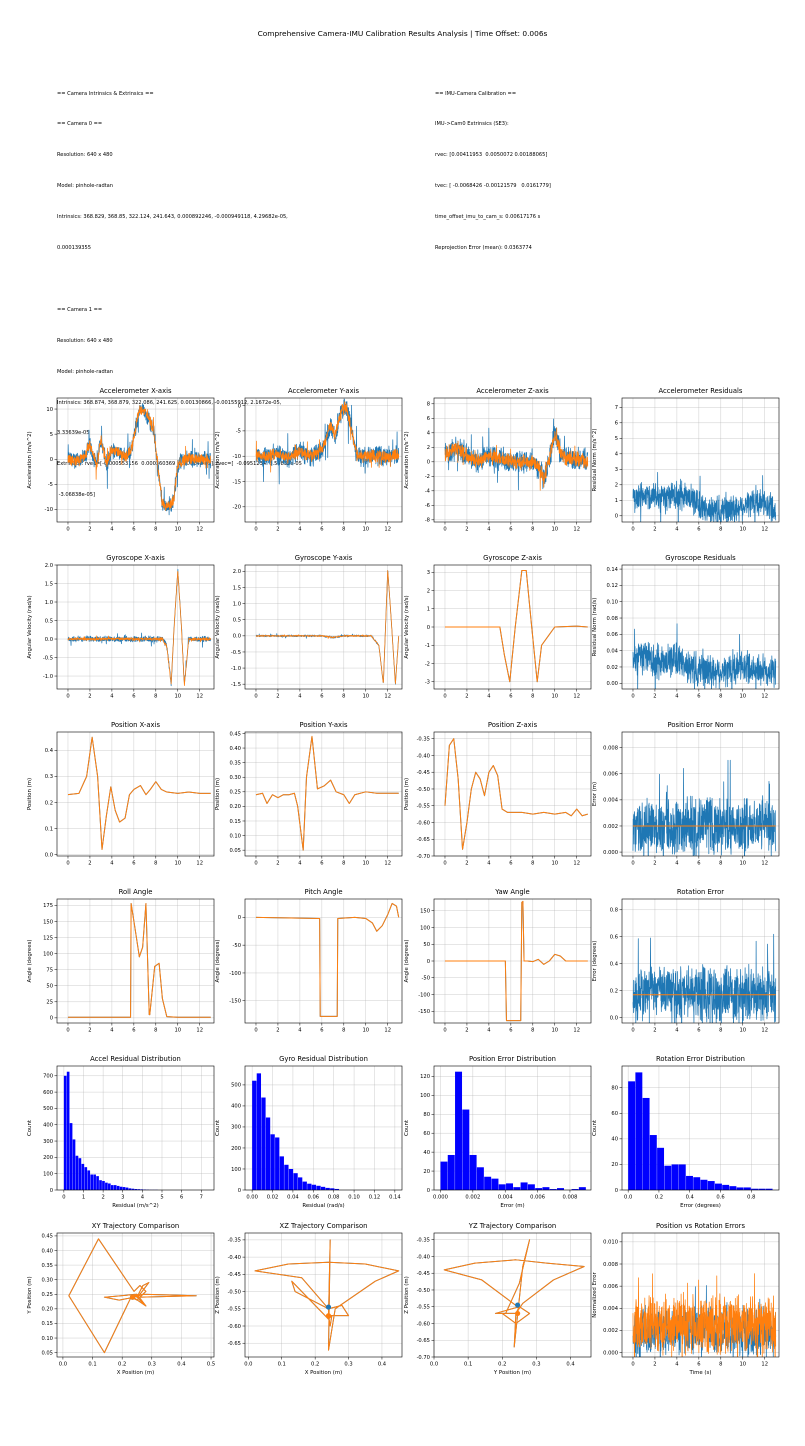 The image size is (805, 1446). What do you see at coordinates (611, 801) in the screenshot?
I see `y-tick-label: 0.004` at bounding box center [611, 801].